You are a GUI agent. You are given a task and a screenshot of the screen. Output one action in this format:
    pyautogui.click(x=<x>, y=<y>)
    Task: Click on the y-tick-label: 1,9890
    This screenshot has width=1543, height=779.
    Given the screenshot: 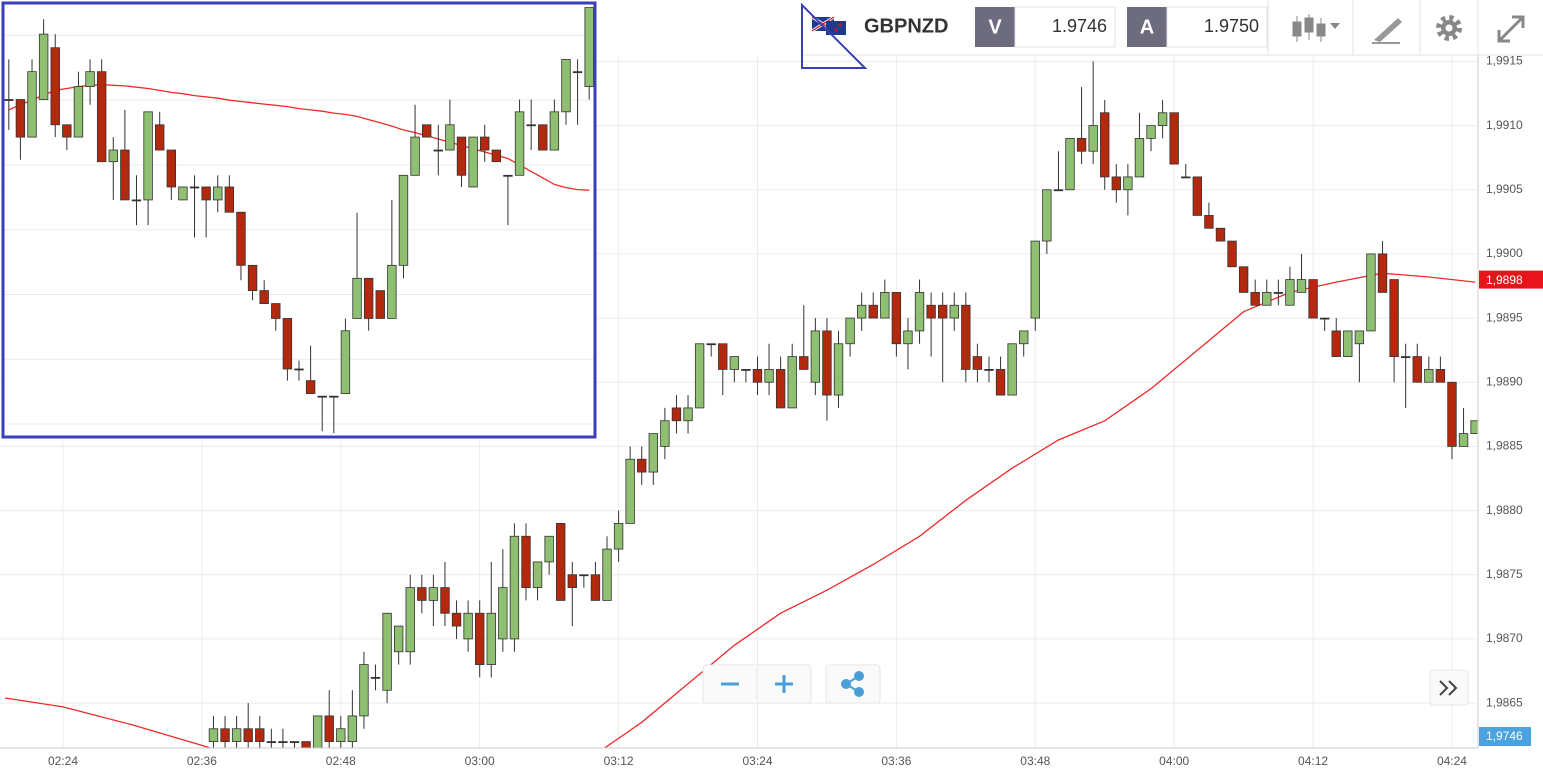 What is the action you would take?
    pyautogui.click(x=1504, y=381)
    